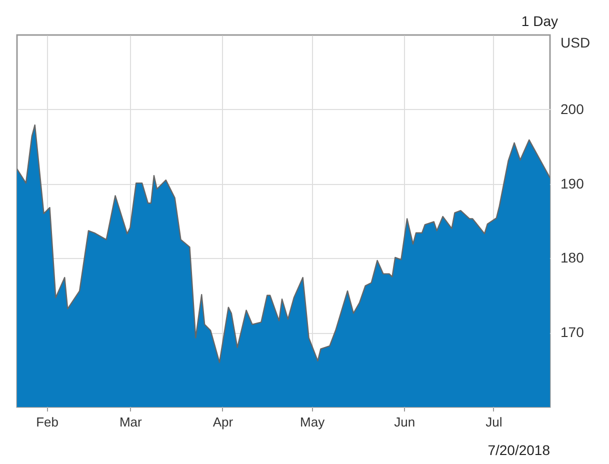 The height and width of the screenshot is (464, 609). What do you see at coordinates (572, 183) in the screenshot?
I see `y-tick-label: 190` at bounding box center [572, 183].